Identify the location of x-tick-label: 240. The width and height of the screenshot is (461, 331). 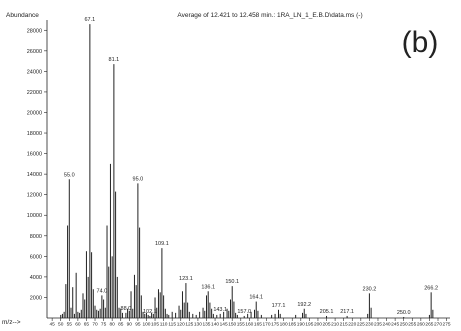
(387, 324).